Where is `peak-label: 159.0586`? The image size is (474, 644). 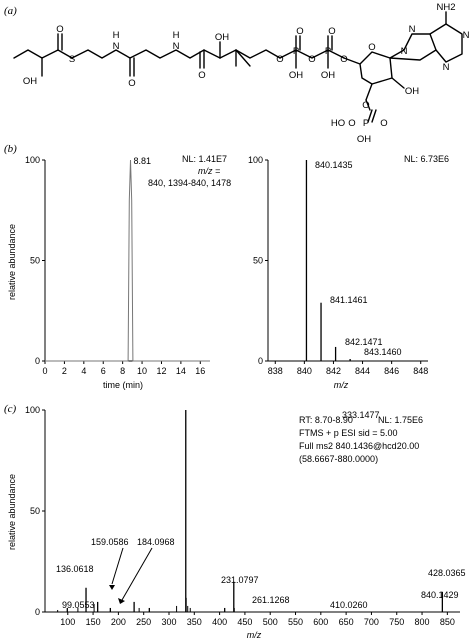
peak-label: 159.0586 is located at coordinates (110, 542).